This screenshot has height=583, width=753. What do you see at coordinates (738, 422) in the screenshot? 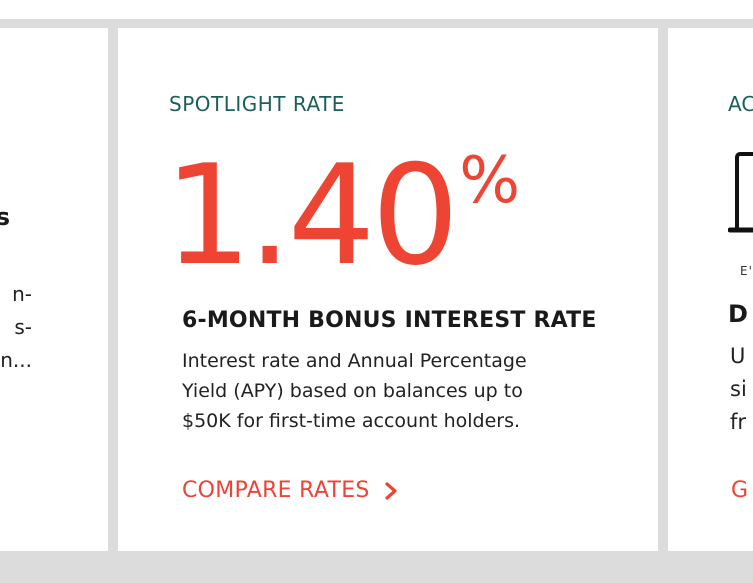
I see `right-card-desc-line: fr` at bounding box center [738, 422].